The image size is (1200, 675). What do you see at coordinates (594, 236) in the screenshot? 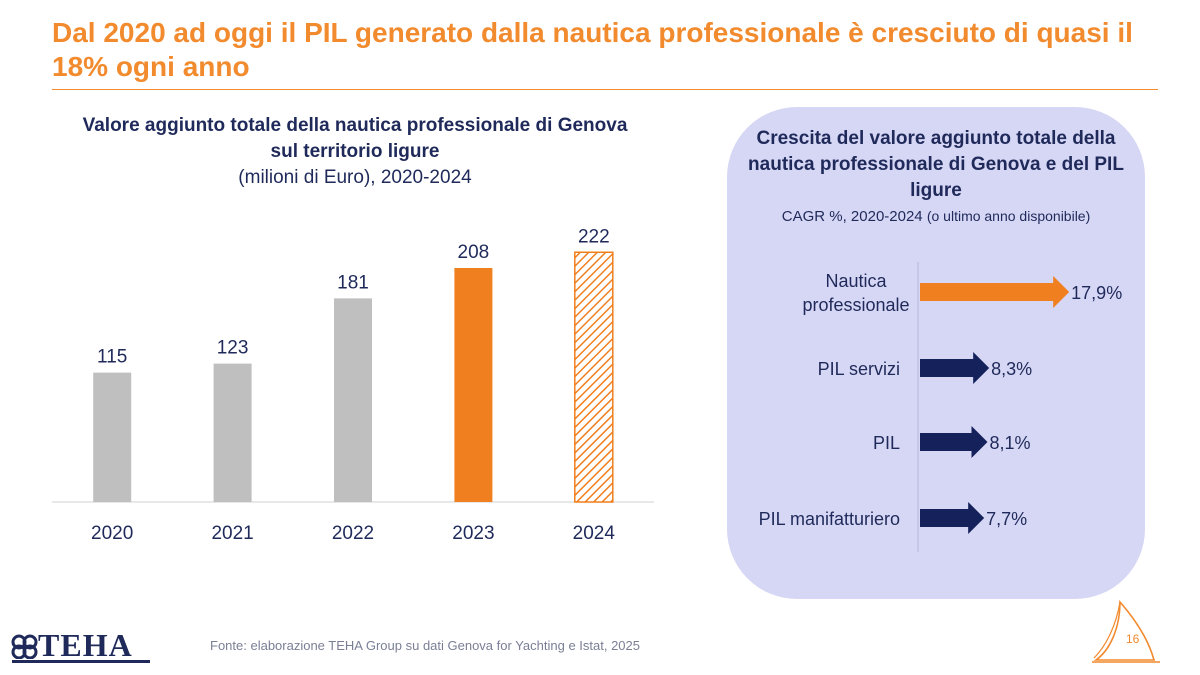
I see `bar-value-label-2024: 222` at bounding box center [594, 236].